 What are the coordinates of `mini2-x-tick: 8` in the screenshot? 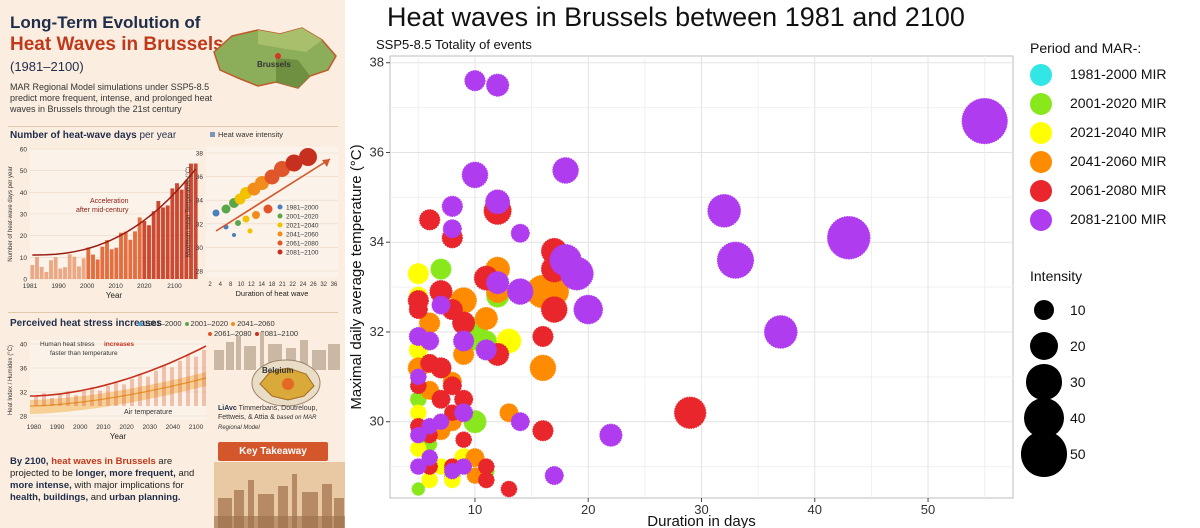 It's located at (231, 285).